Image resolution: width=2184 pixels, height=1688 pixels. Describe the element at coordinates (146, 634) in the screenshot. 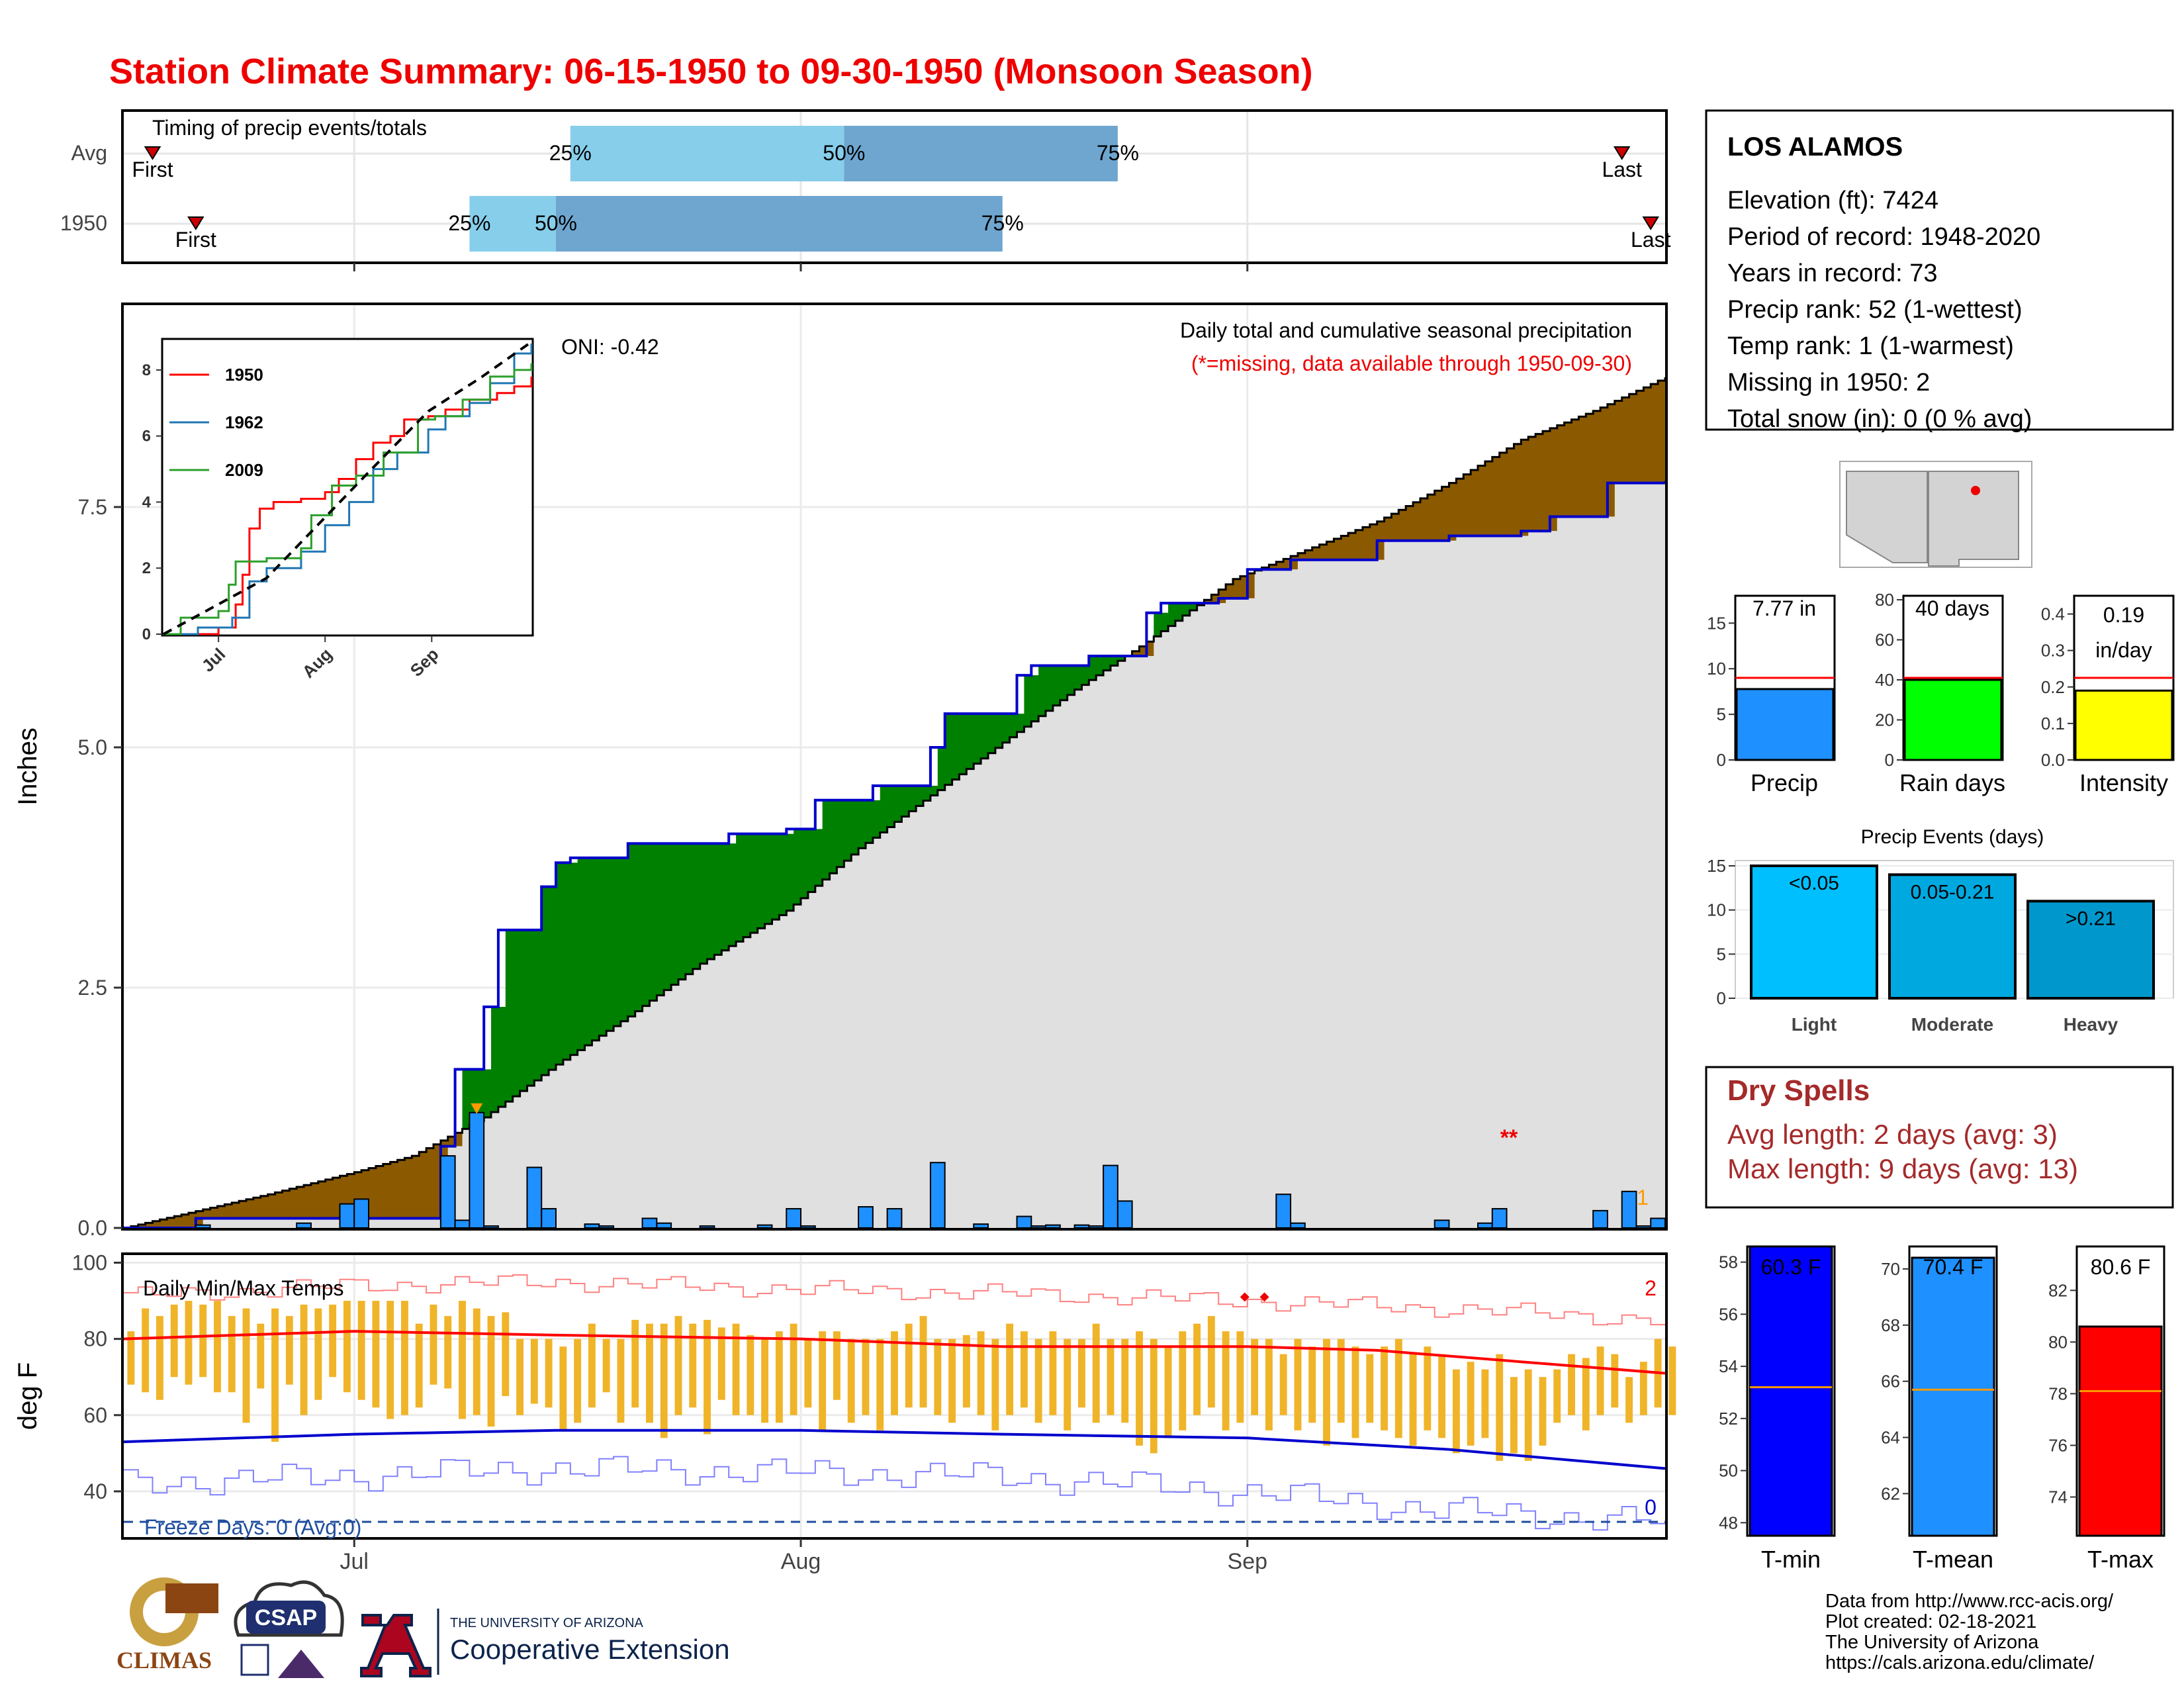

I see `inset-y-tick-label: 0` at that location.